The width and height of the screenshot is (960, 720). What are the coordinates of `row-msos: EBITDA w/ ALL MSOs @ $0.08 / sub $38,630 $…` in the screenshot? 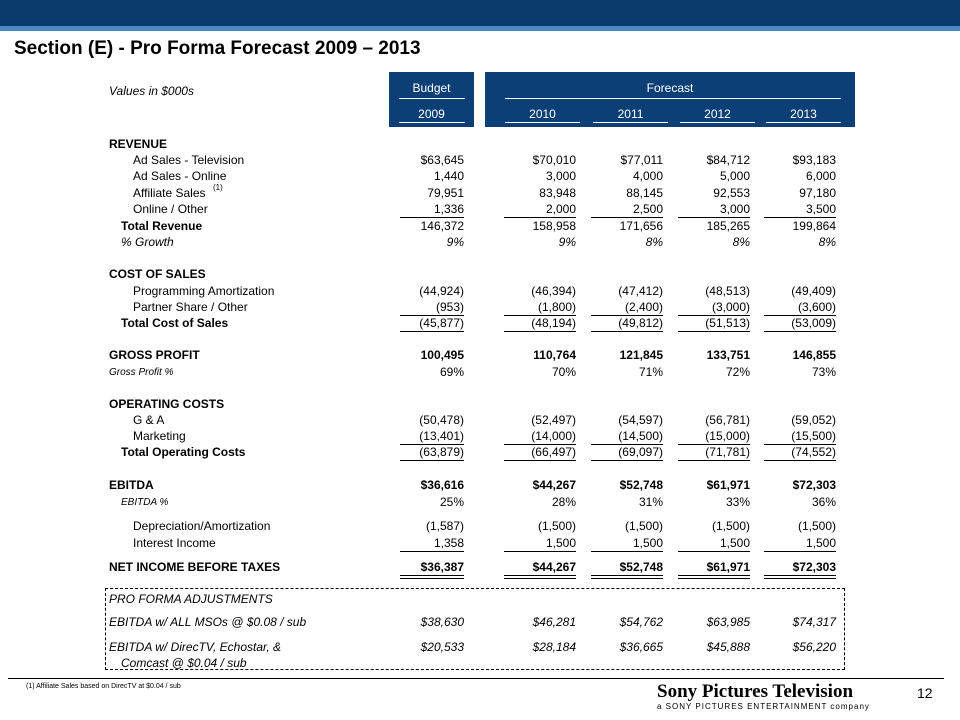 It's located at (480, 622).